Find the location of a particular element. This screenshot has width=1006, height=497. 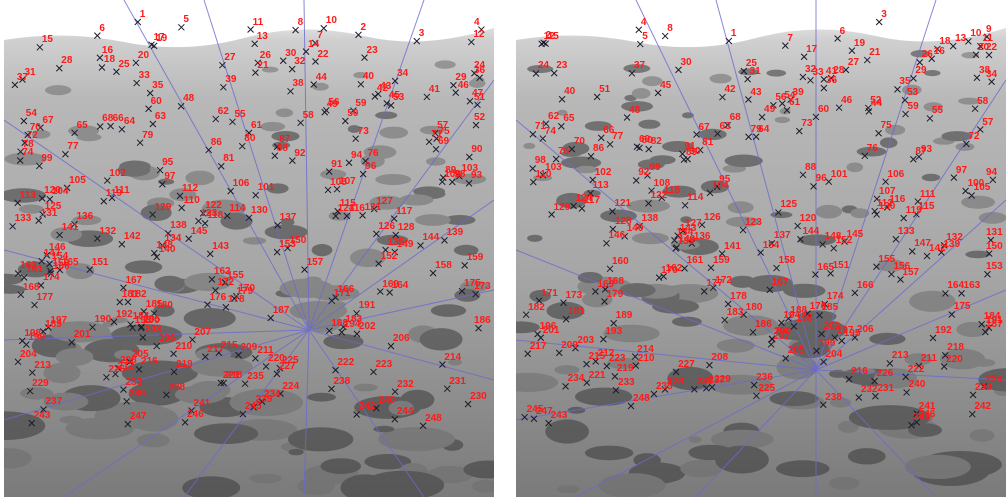

feature-label: 55 is located at coordinates (937, 111).